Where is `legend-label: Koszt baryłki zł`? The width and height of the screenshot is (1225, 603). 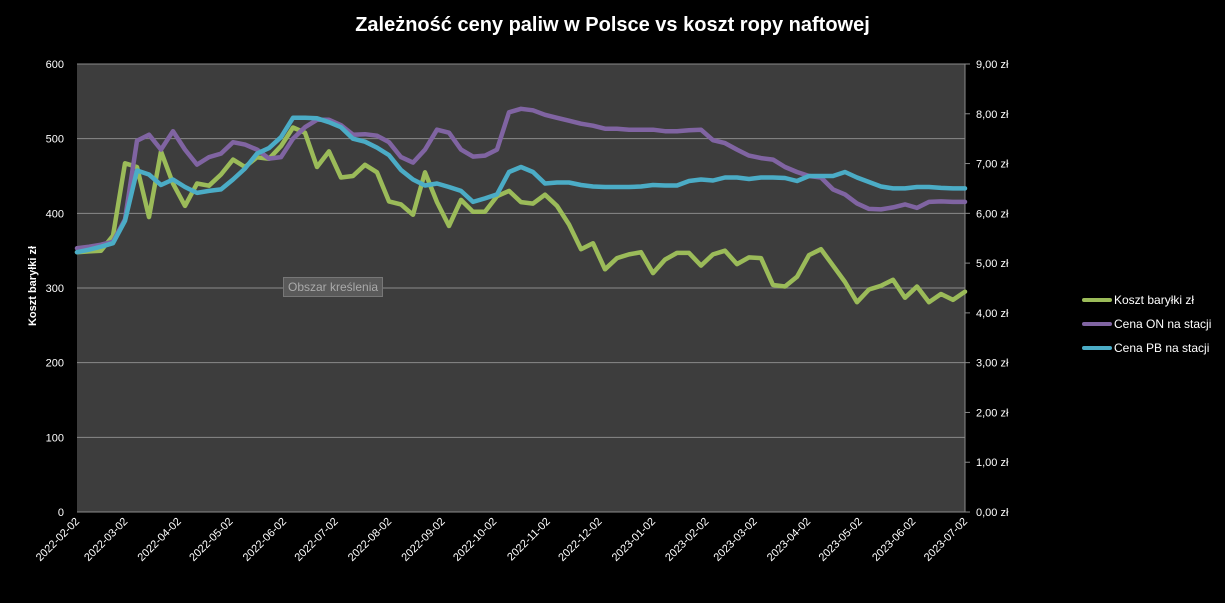 legend-label: Koszt baryłki zł is located at coordinates (1154, 300).